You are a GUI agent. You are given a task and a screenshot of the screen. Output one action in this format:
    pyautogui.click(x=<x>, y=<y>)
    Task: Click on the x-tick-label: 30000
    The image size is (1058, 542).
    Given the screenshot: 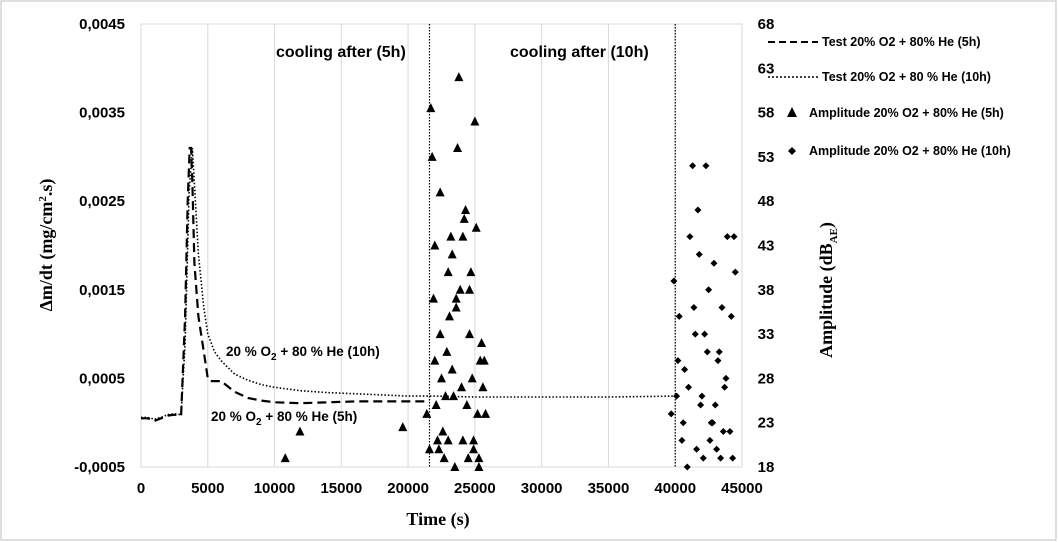 What is the action you would take?
    pyautogui.click(x=542, y=488)
    